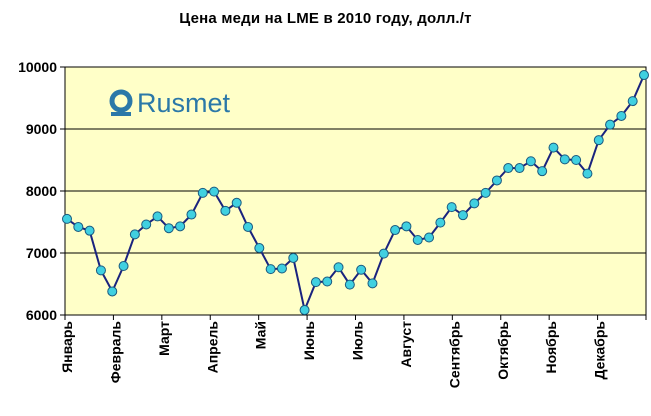 Image resolution: width=651 pixels, height=416 pixels. I want to click on rusmet-logo: Rusmet, so click(170, 103).